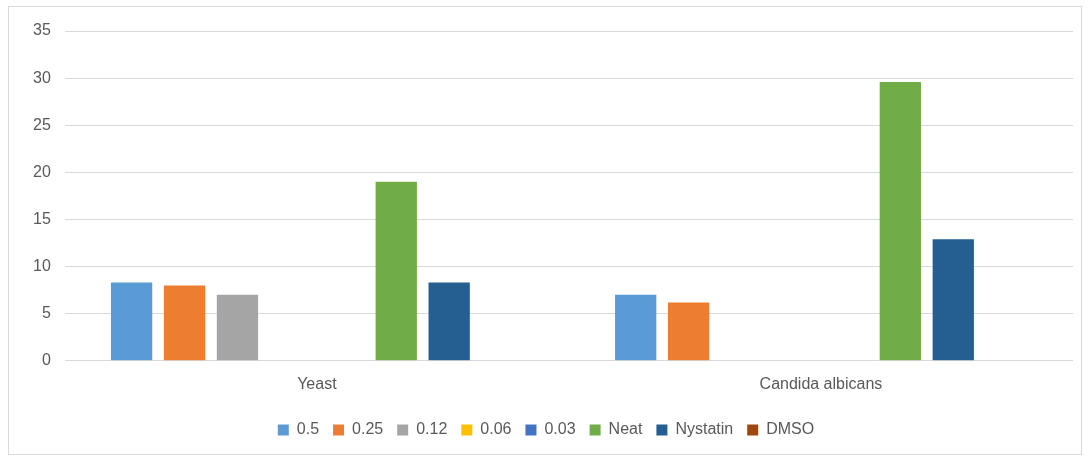  What do you see at coordinates (42, 218) in the screenshot?
I see `y-tick-label: 15` at bounding box center [42, 218].